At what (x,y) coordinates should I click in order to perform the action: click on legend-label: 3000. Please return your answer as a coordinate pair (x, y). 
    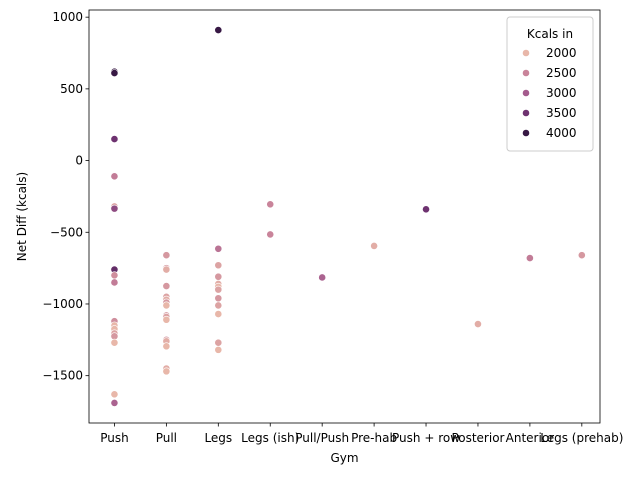
    Looking at the image, I should click on (561, 93).